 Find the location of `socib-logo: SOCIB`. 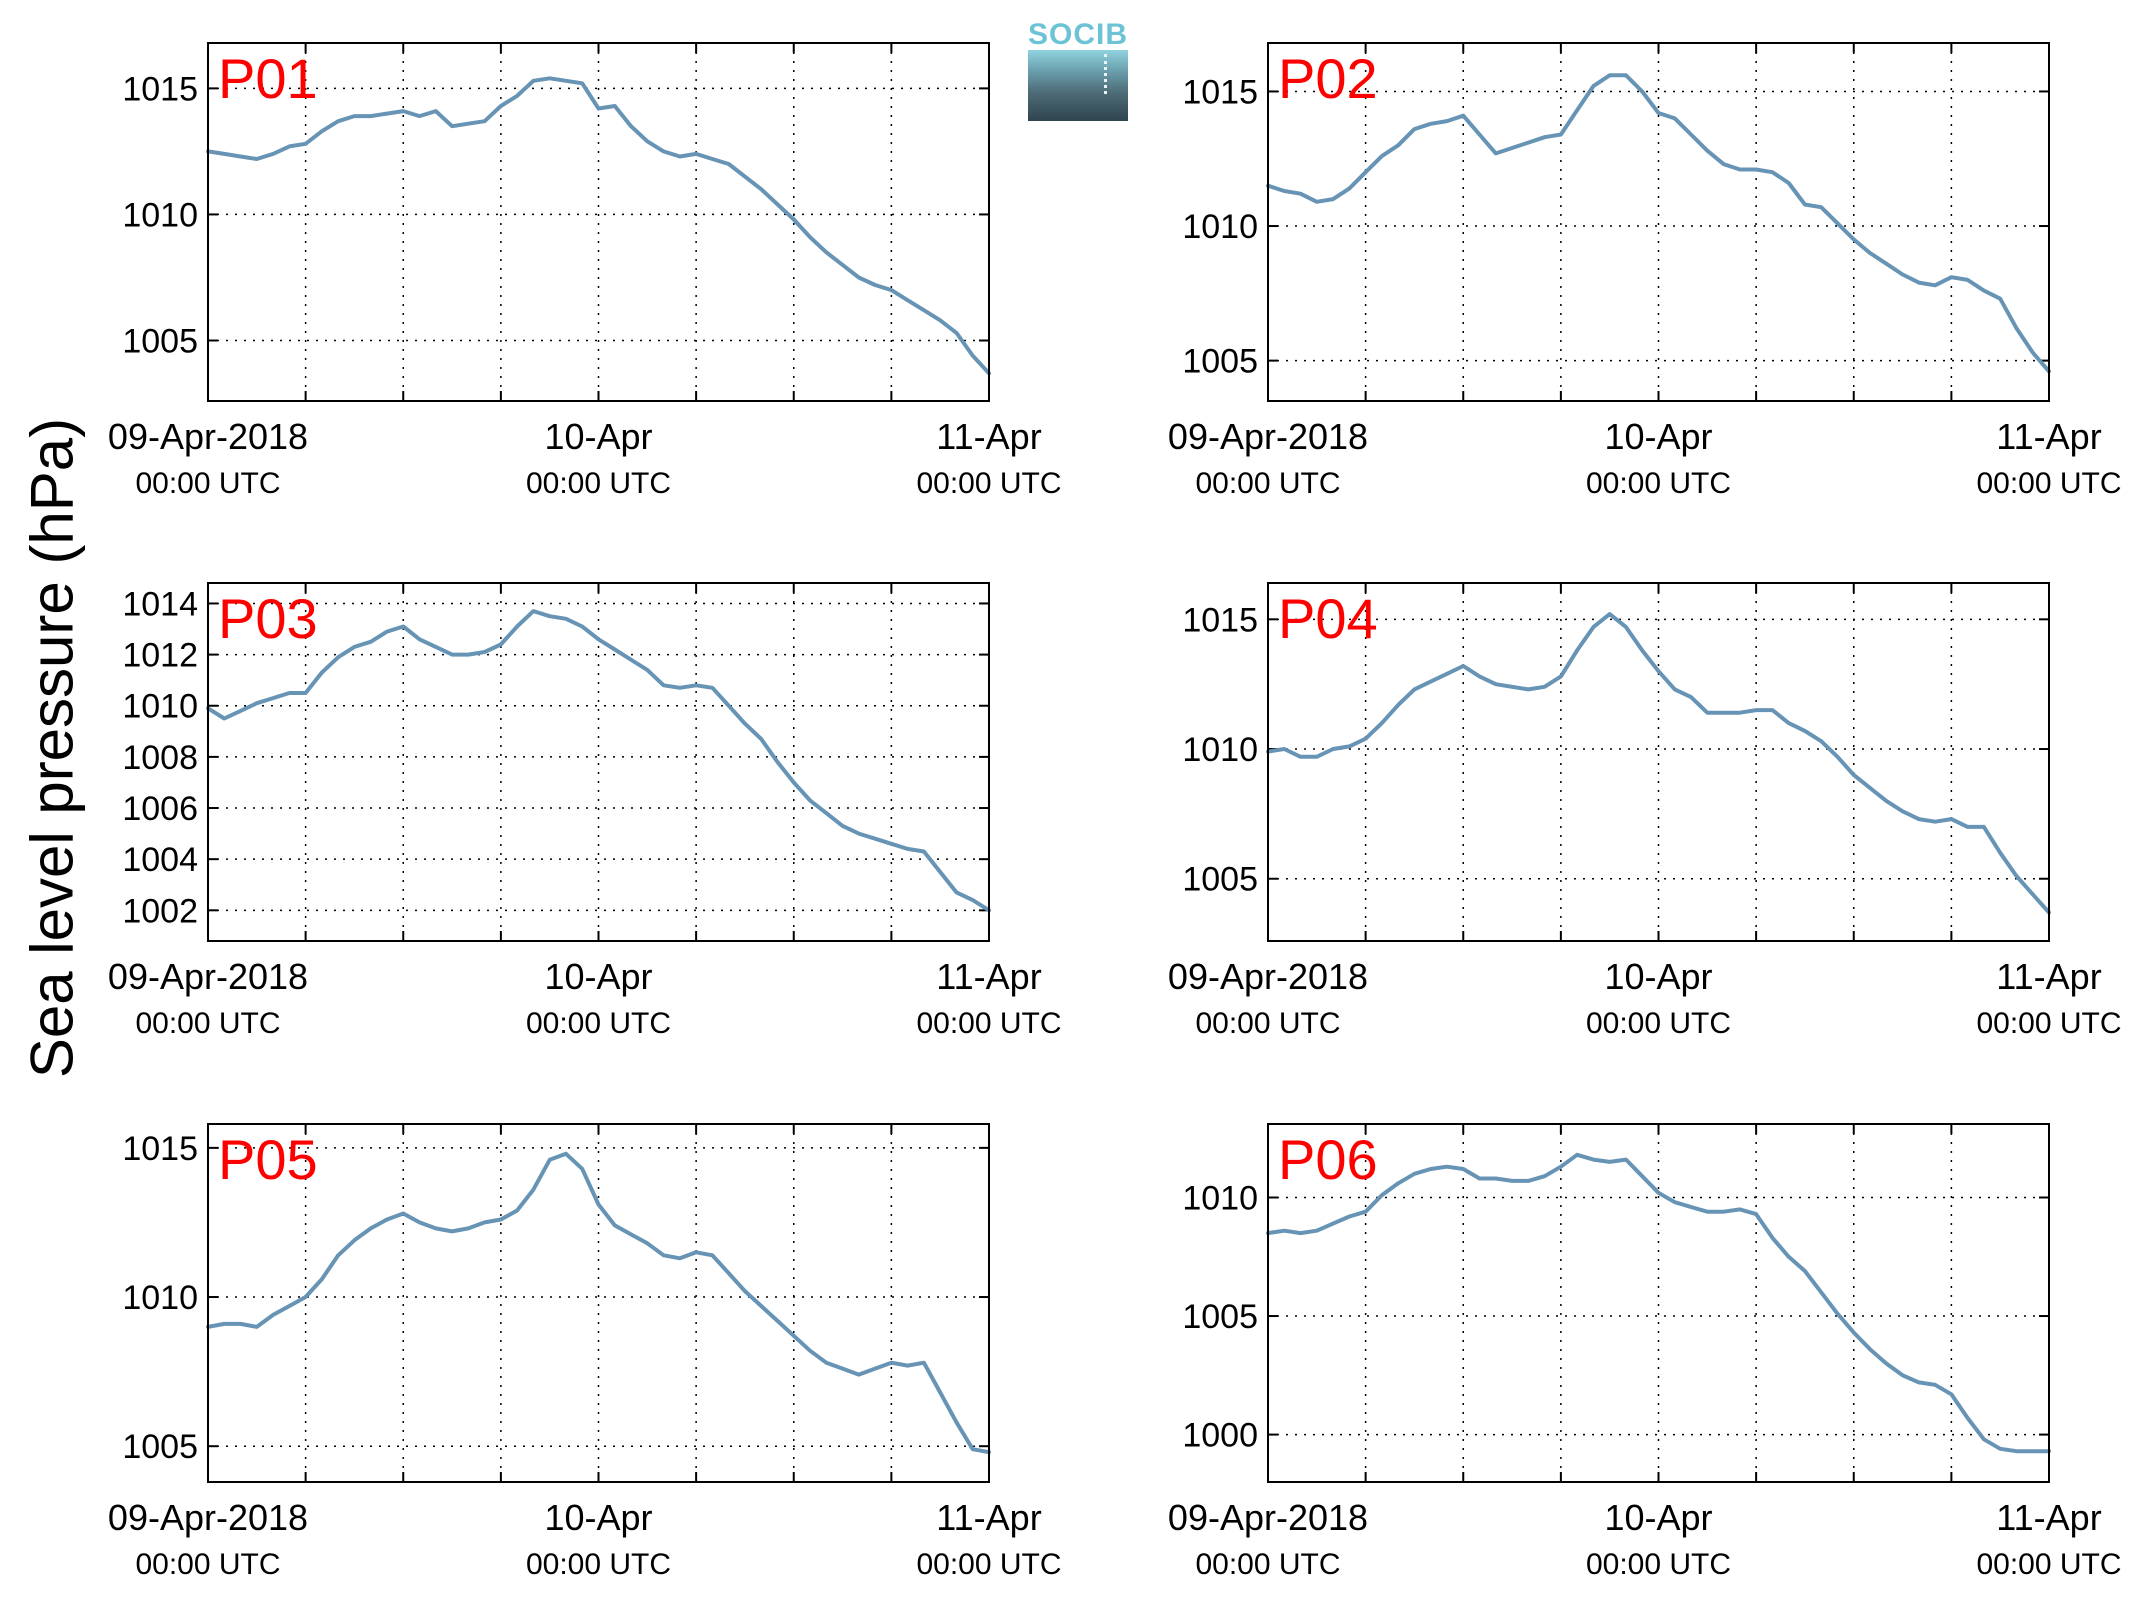

socib-logo: SOCIB is located at coordinates (1078, 70).